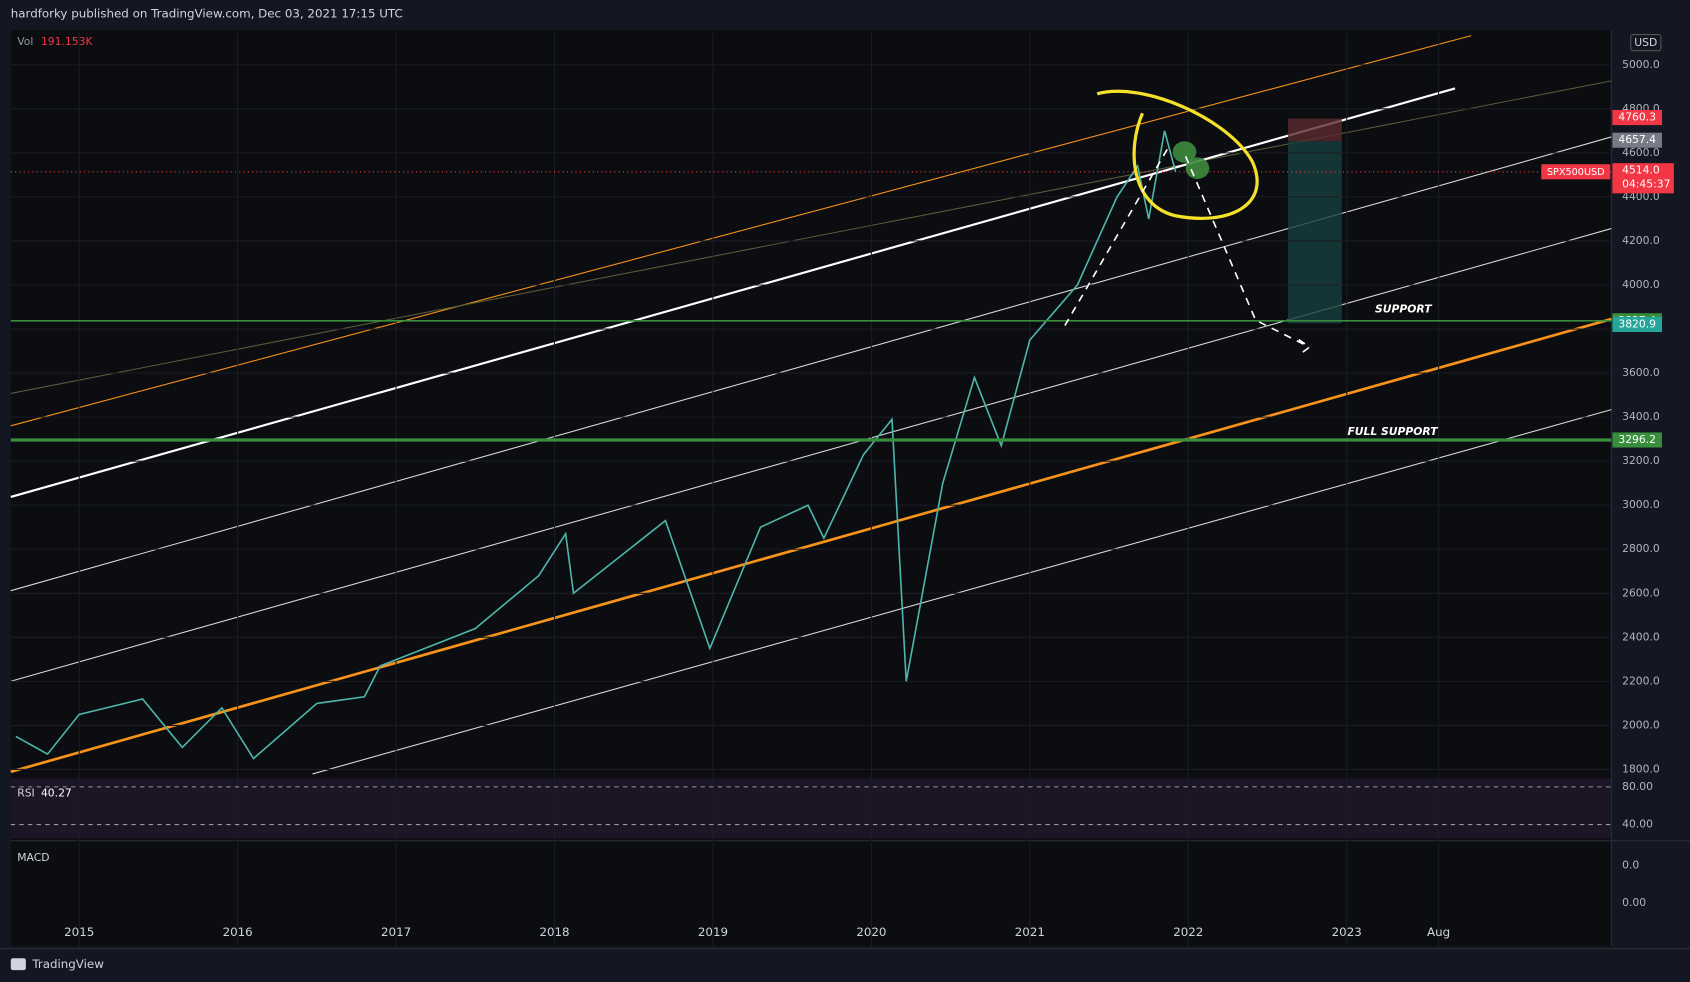  I want to click on highlight-circle, so click(1177, 154).